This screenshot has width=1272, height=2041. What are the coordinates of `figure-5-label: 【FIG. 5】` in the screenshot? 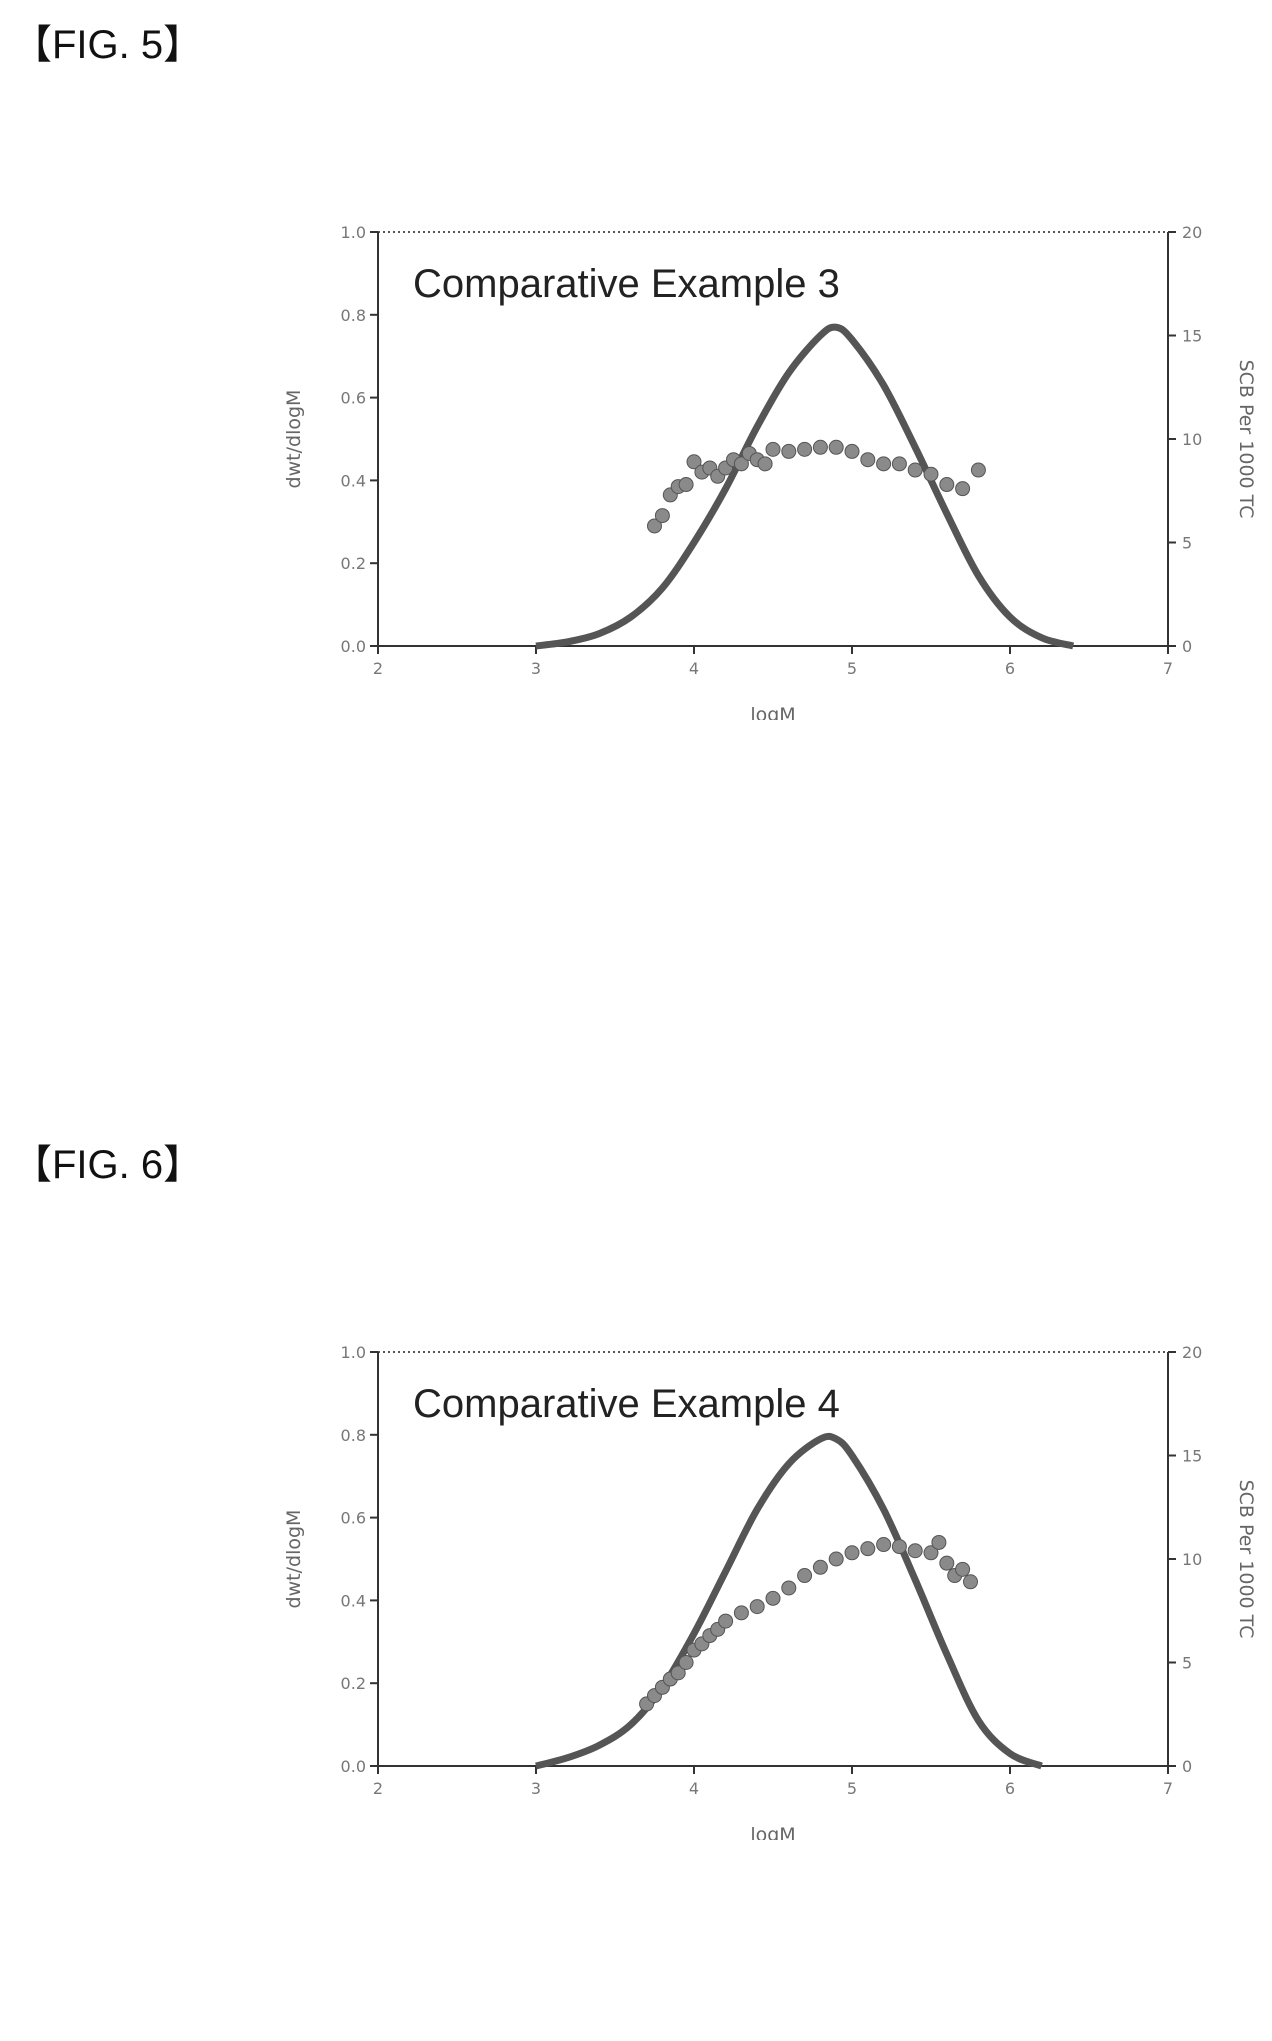 It's located at (108, 45).